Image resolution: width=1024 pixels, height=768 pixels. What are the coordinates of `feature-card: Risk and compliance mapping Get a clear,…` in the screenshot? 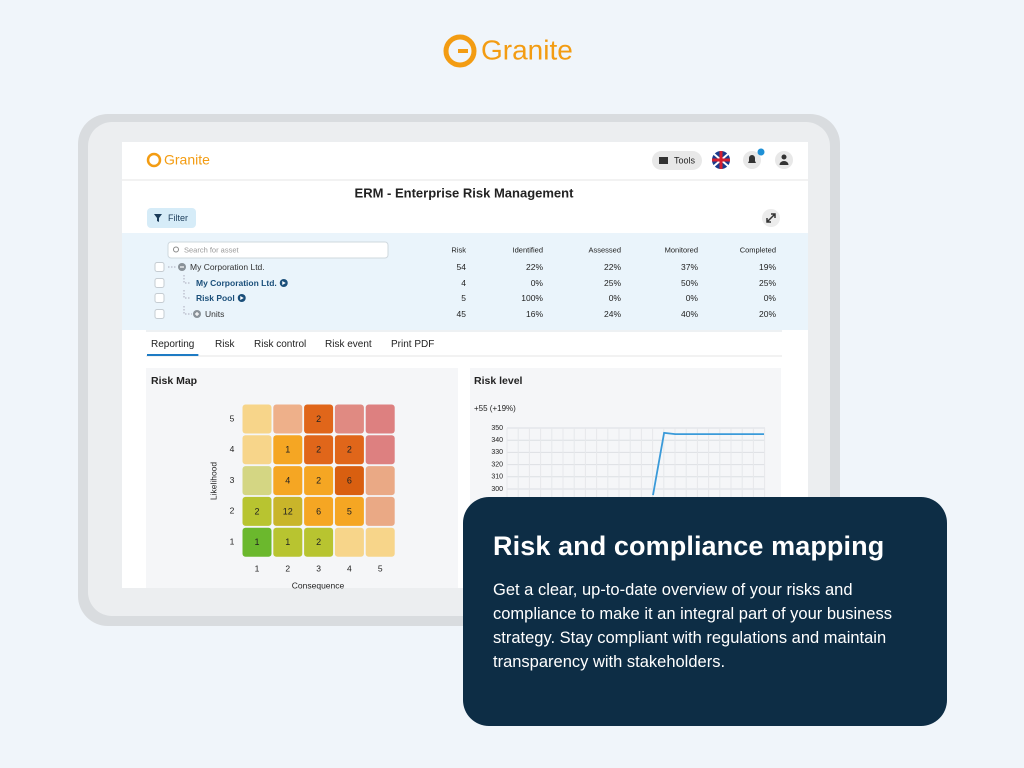 It's located at (705, 611).